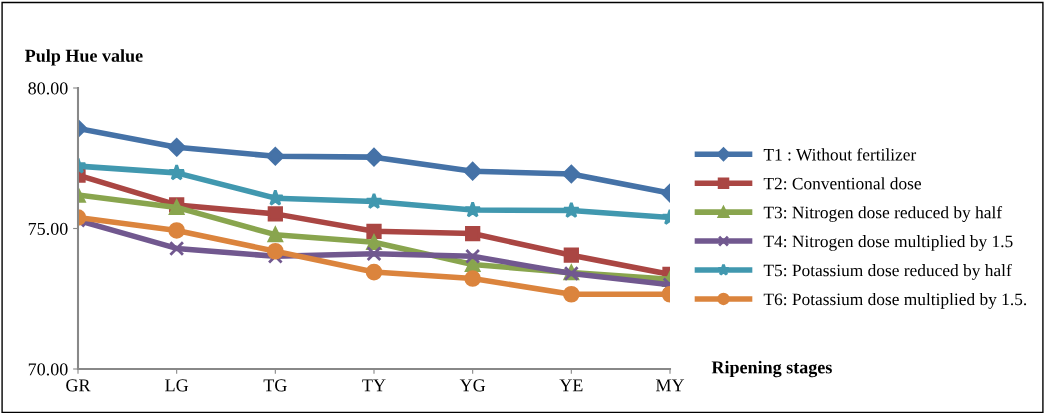 This screenshot has height=414, width=1045. Describe the element at coordinates (895, 300) in the screenshot. I see `legend-label: T6: Potassium dose multiplied by 1.5.` at that location.